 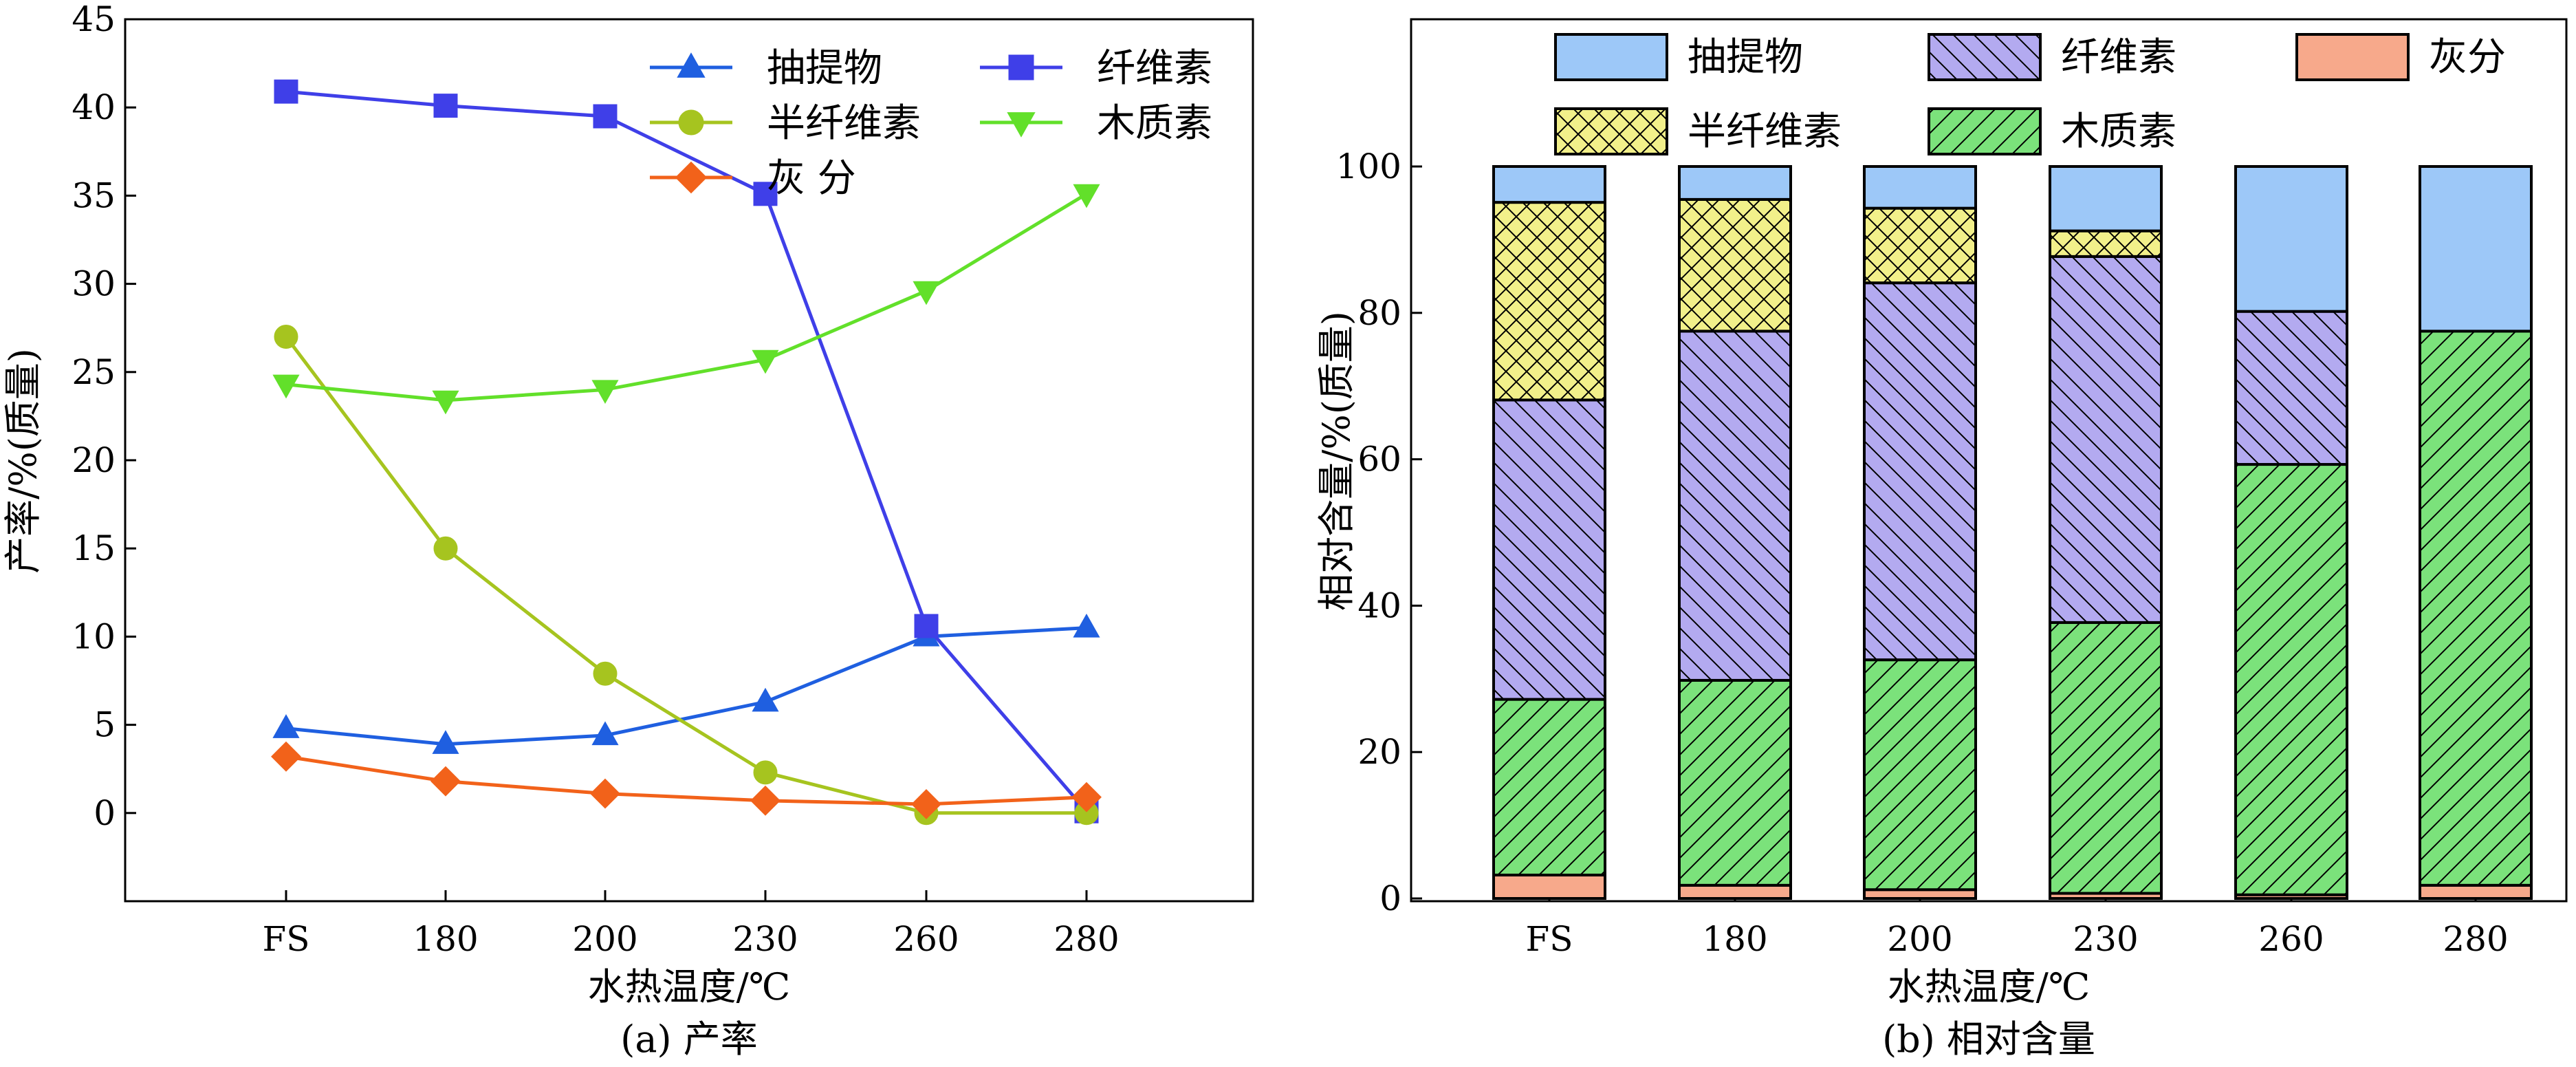 What do you see at coordinates (94, 372) in the screenshot?
I see `y-tick-label: 25` at bounding box center [94, 372].